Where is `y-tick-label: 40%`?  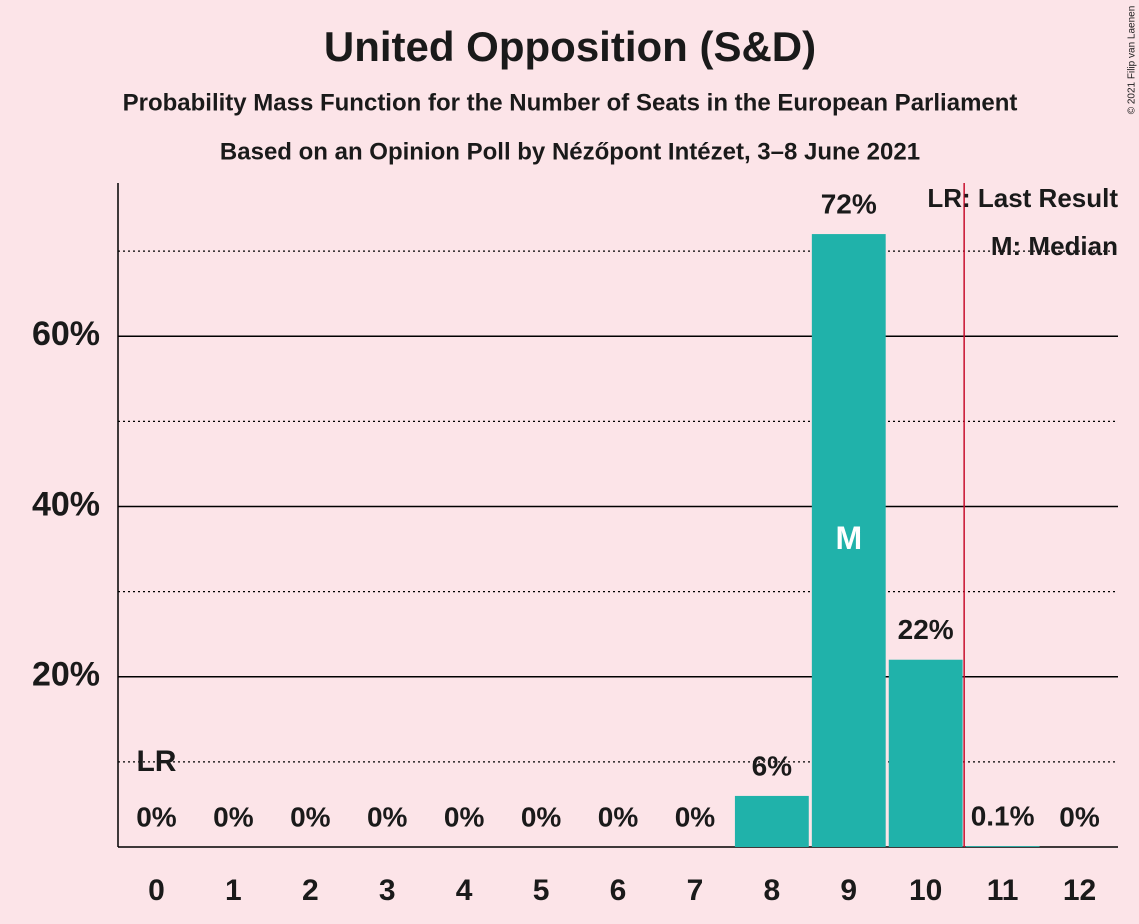
y-tick-label: 40% is located at coordinates (66, 504).